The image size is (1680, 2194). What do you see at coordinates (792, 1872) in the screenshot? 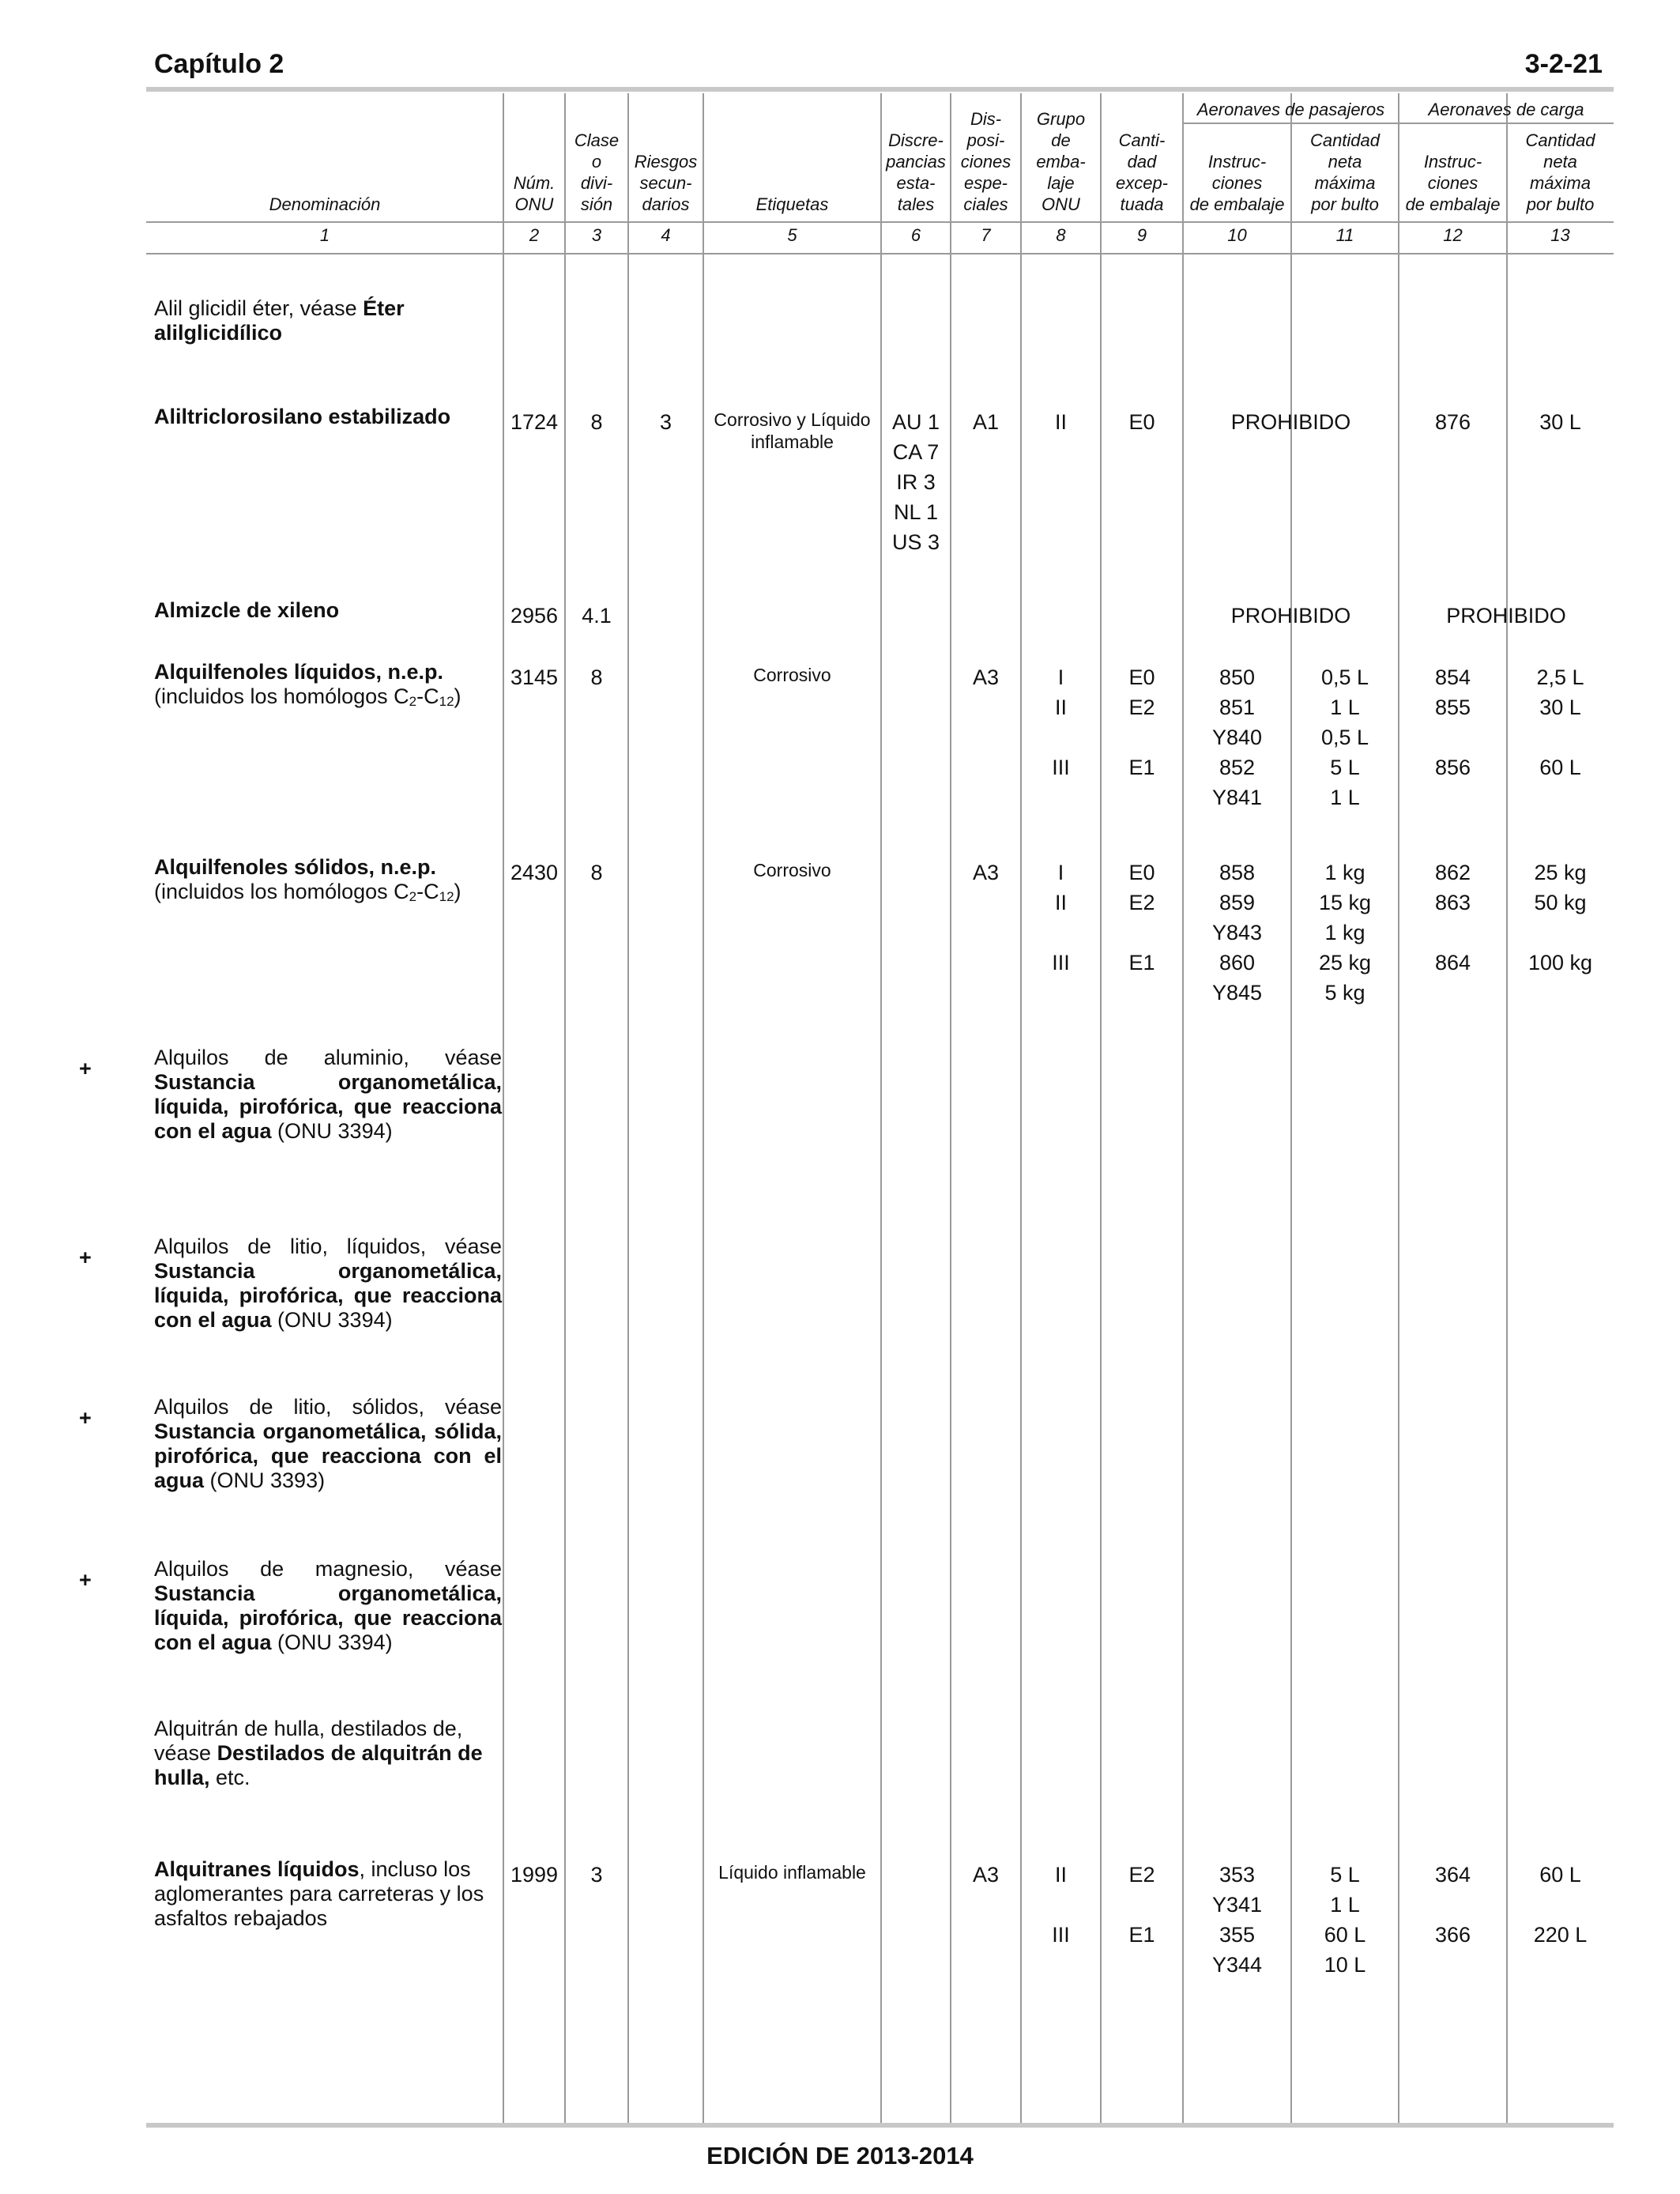
I see `hazard-labels: Líquido inflamable` at bounding box center [792, 1872].